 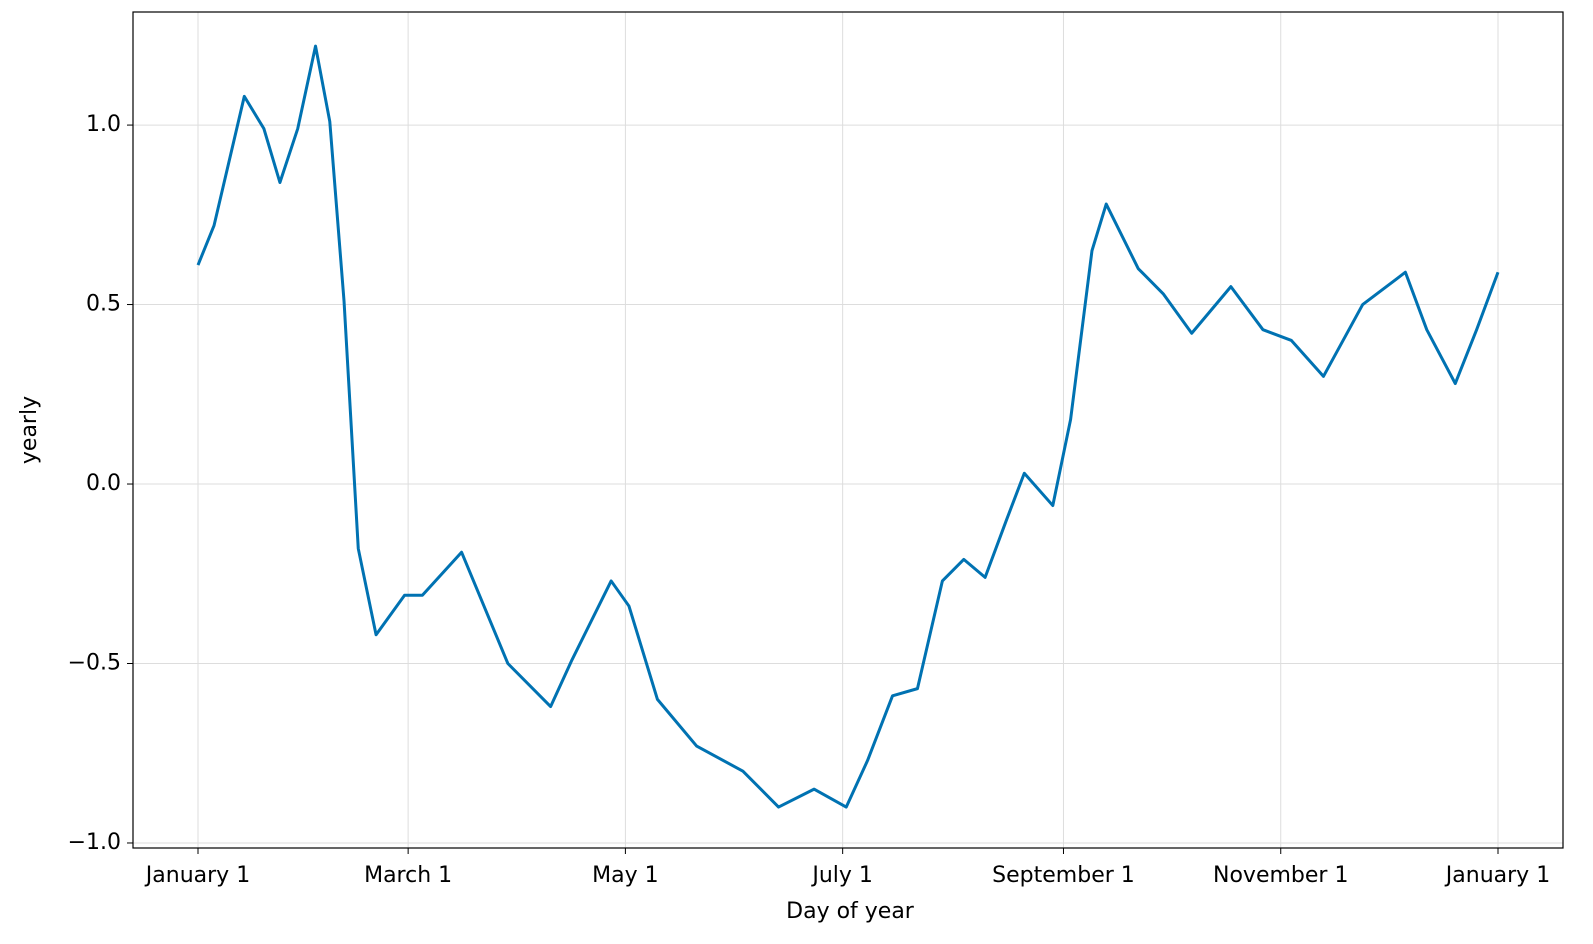 What do you see at coordinates (103, 124) in the screenshot?
I see `y-tick-label: 1.0` at bounding box center [103, 124].